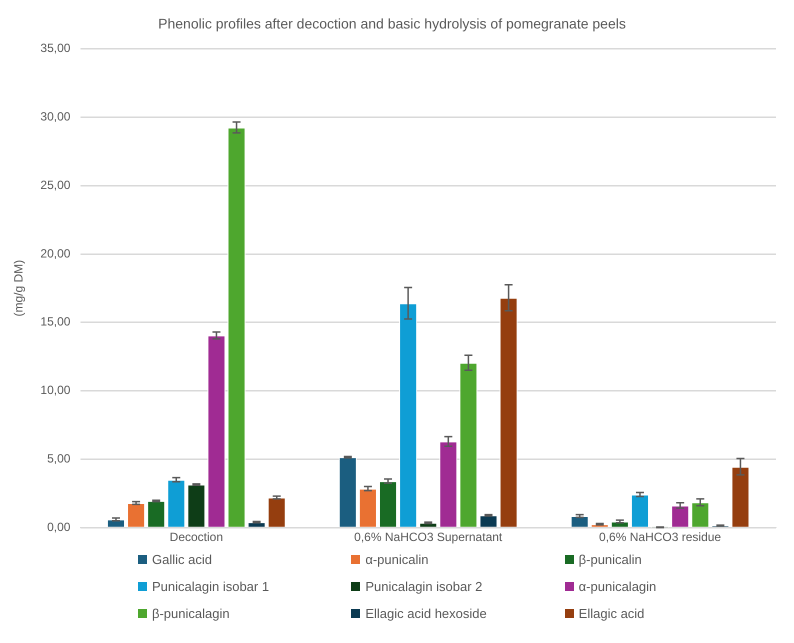 This screenshot has width=794, height=643. What do you see at coordinates (392, 23) in the screenshot?
I see `chart-title: Phenolic profiles after decoction and basic hydrolysis of pomegranate peels` at bounding box center [392, 23].